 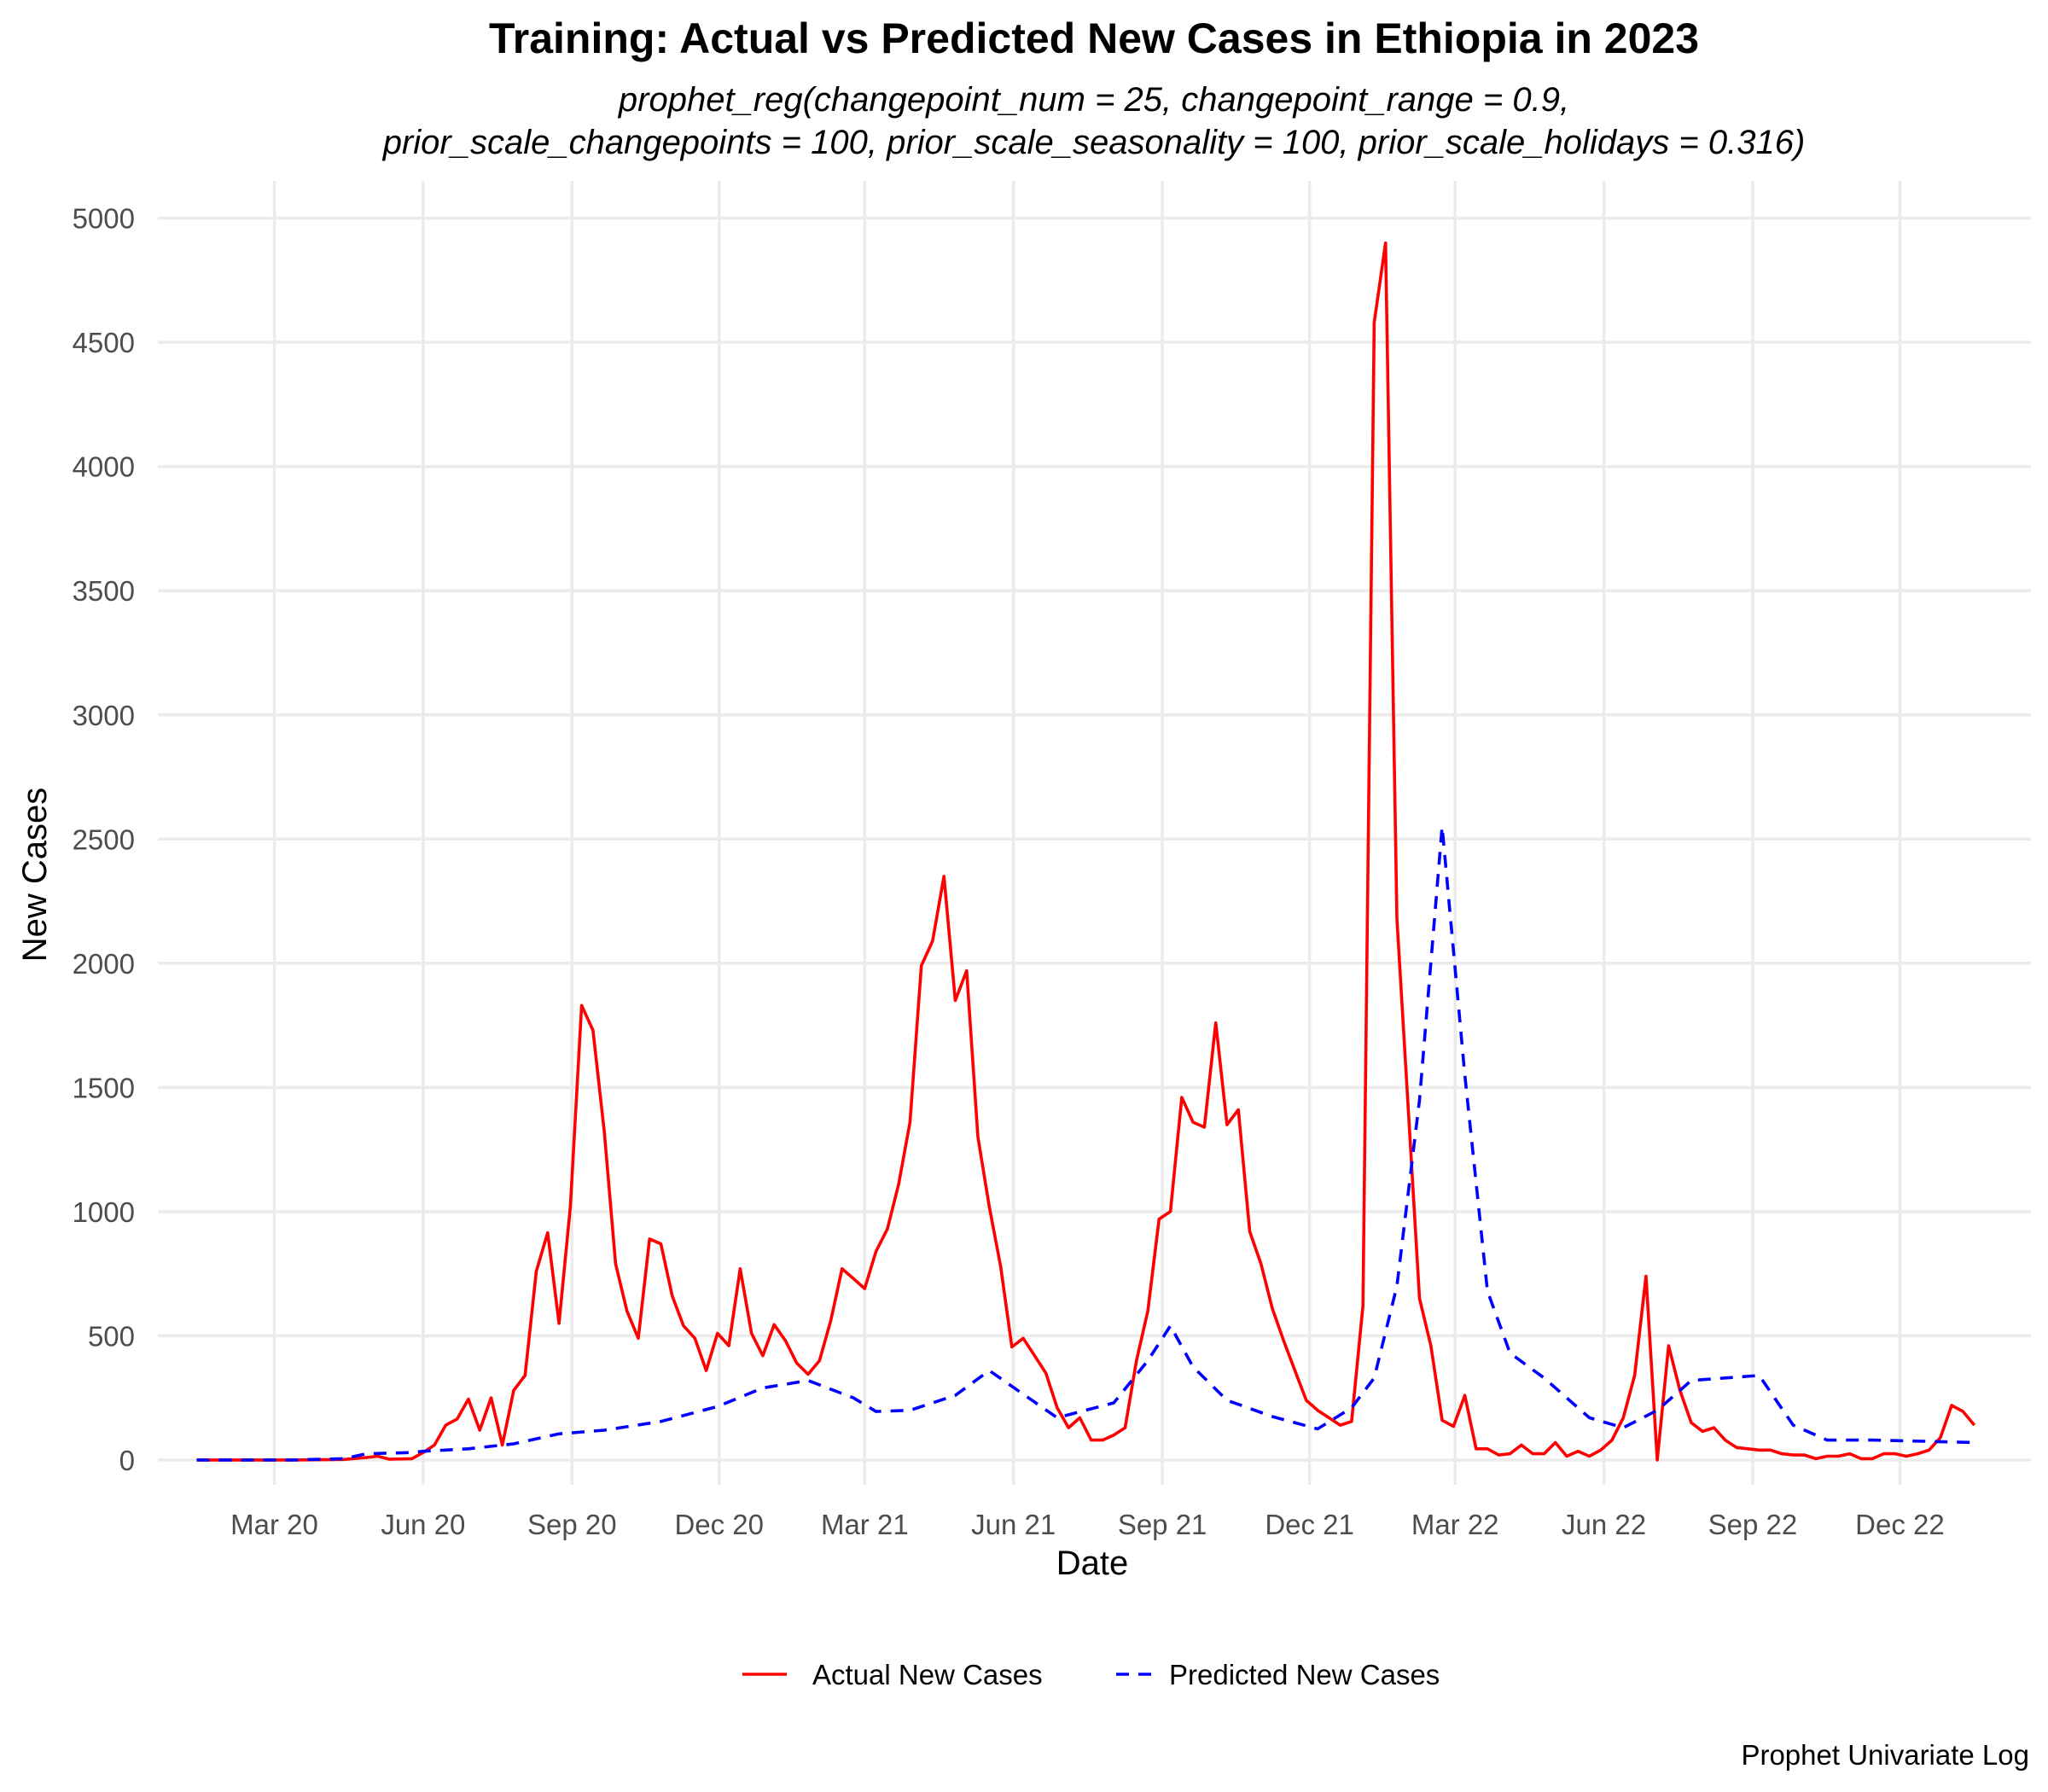 I want to click on y-tick-label: 500, so click(x=112, y=1336).